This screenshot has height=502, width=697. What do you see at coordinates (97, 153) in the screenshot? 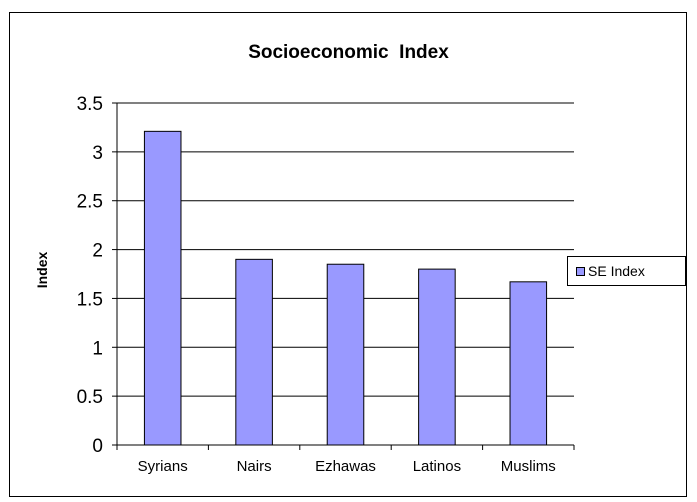
I see `y-tick-label: 3` at bounding box center [97, 153].